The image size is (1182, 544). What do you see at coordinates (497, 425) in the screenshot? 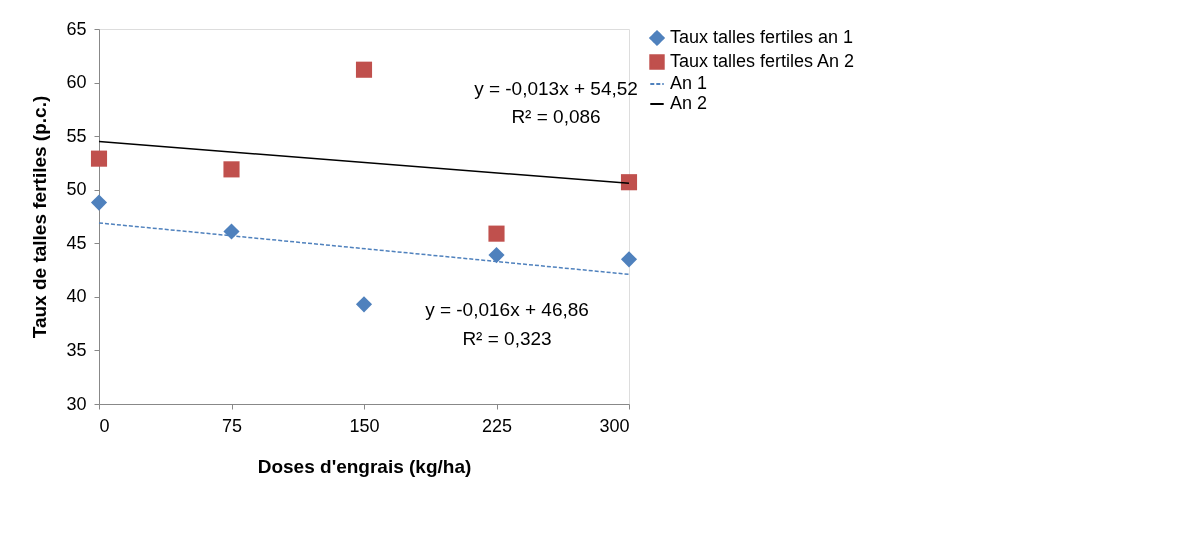
I see `x-tick-label: 225` at bounding box center [497, 425].